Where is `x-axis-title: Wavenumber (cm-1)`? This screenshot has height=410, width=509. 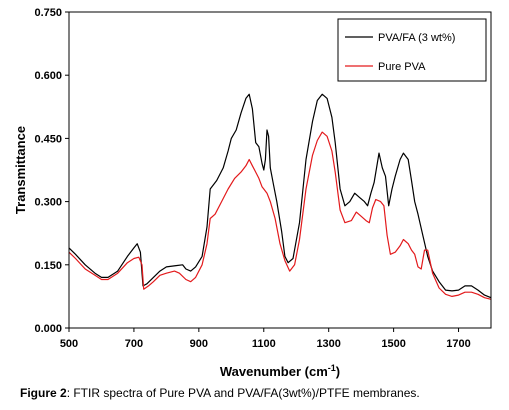
x-axis-title: Wavenumber (cm-1) is located at coordinates (280, 371).